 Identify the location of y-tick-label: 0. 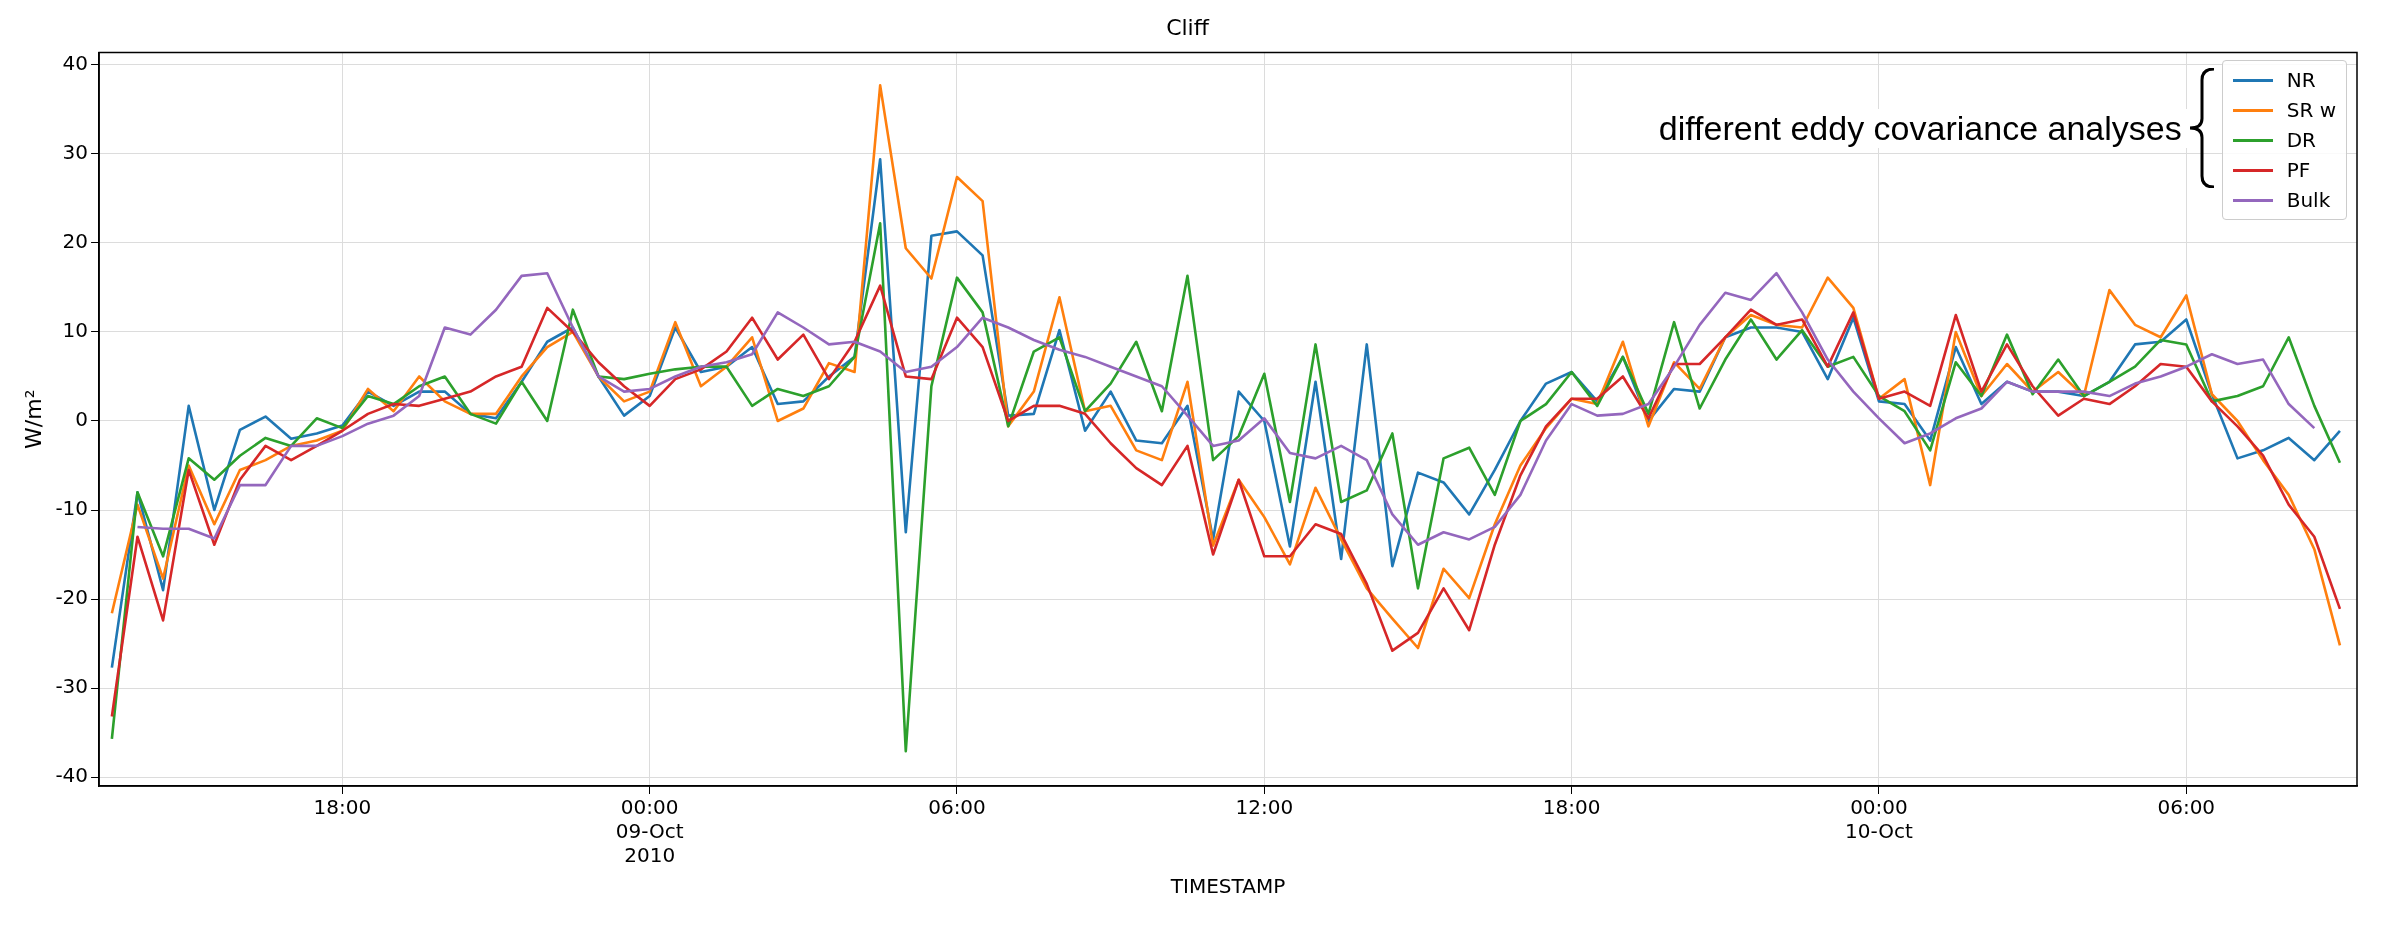
(82, 419).